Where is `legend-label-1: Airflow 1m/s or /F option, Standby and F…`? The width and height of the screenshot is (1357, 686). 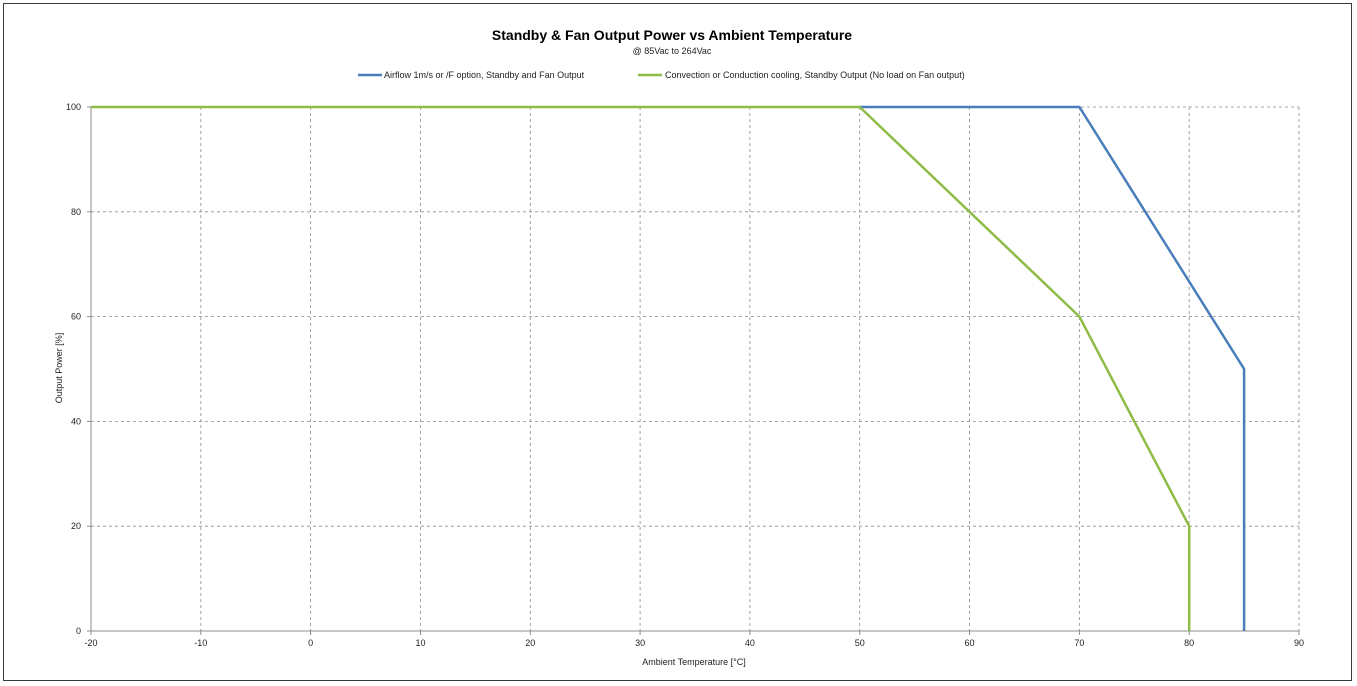
legend-label-1: Airflow 1m/s or /F option, Standby and F… is located at coordinates (484, 75).